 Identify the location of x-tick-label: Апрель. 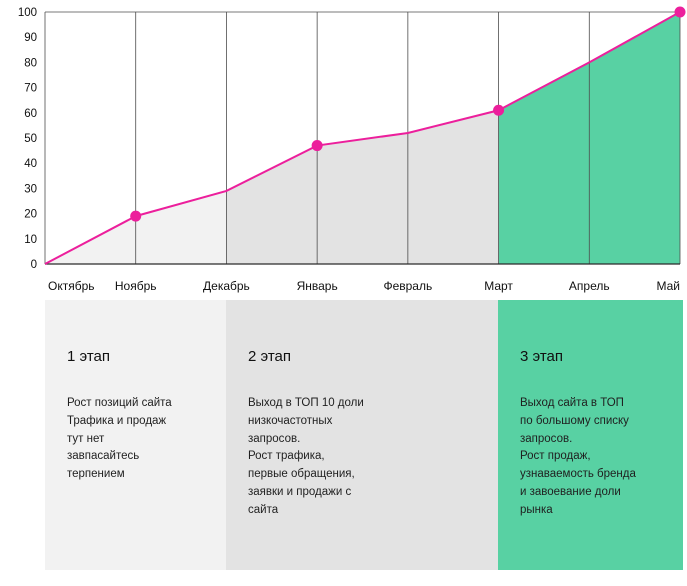
(589, 286).